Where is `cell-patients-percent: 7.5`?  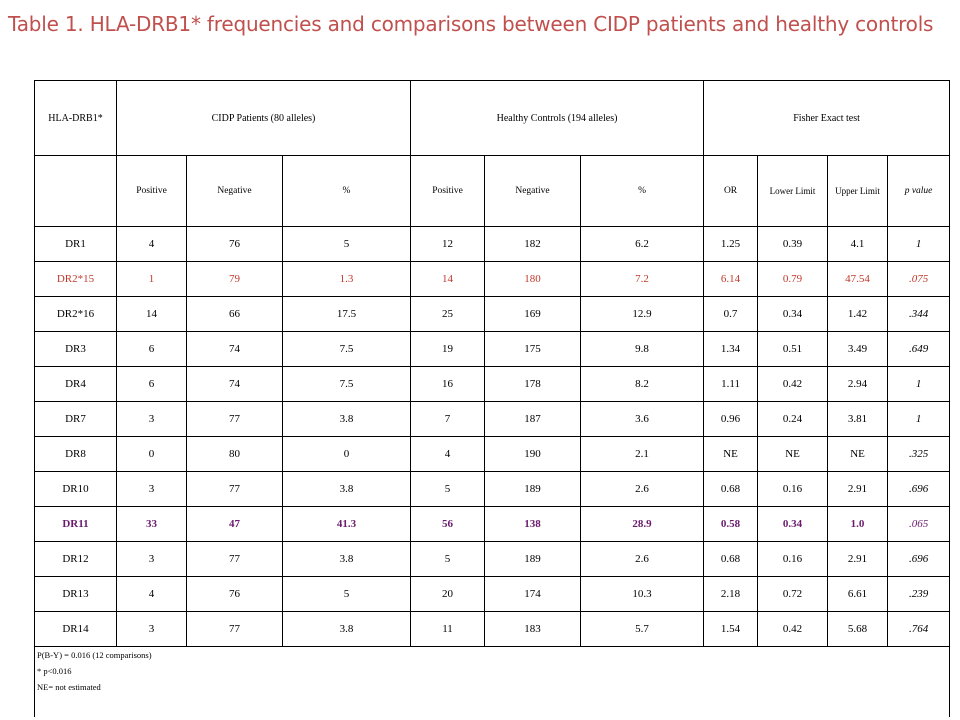
cell-patients-percent: 7.5 is located at coordinates (346, 349).